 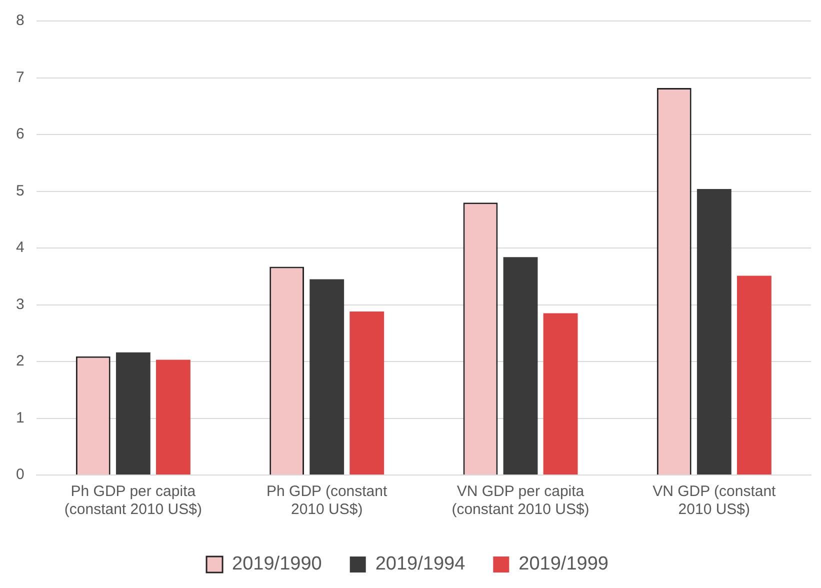 I want to click on y-tick-label: 6, so click(x=20, y=134).